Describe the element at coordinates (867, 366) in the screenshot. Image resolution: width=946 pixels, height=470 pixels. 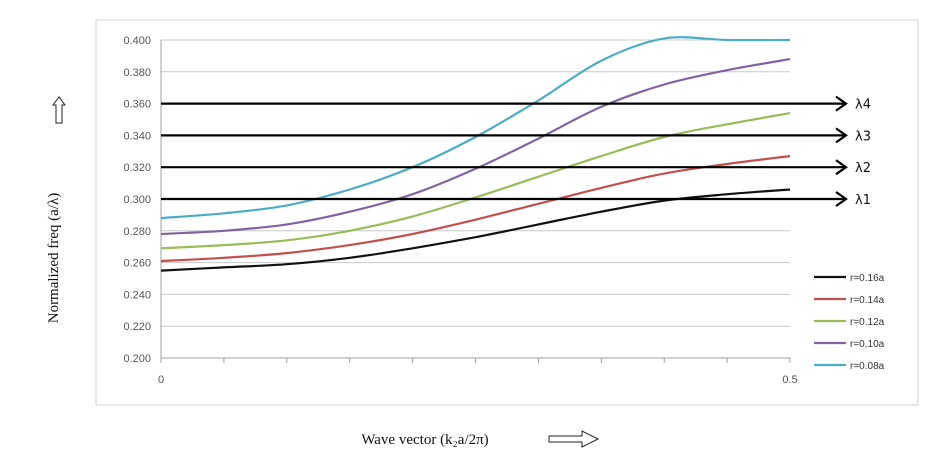
I see `legend-entry: r=0.08a` at that location.